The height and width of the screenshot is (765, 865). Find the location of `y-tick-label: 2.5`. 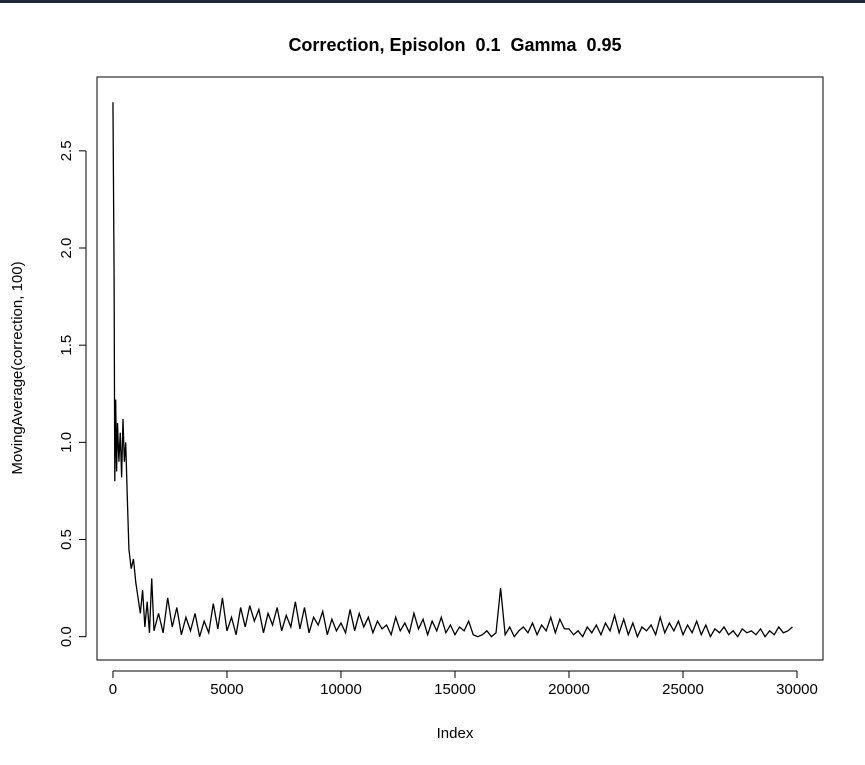

y-tick-label: 2.5 is located at coordinates (66, 150).